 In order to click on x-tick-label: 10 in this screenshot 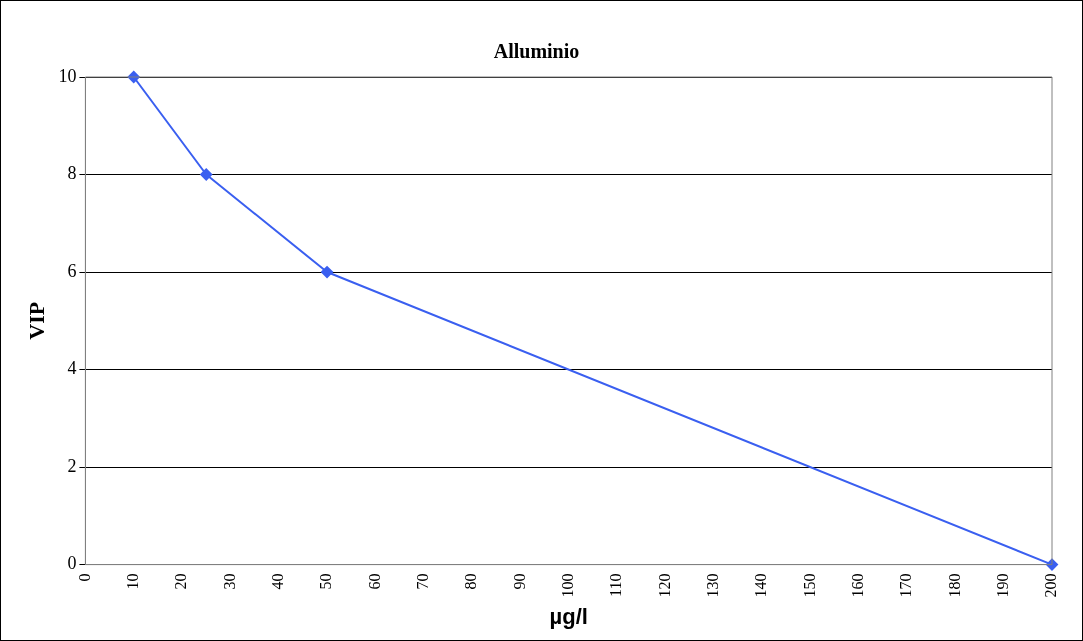, I will do `click(132, 581)`.